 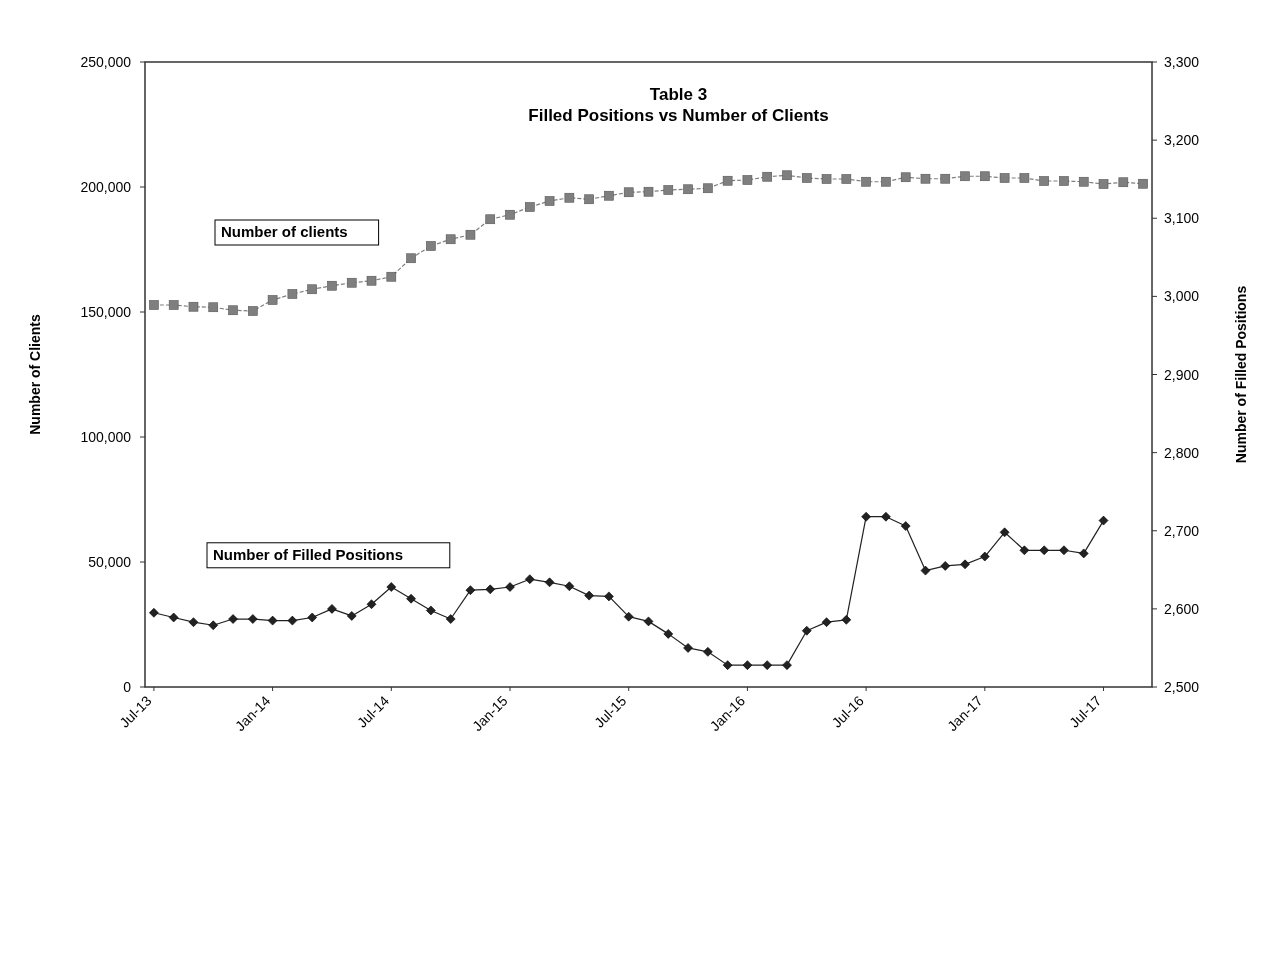 What do you see at coordinates (1182, 452) in the screenshot?
I see `y2-tick-label: 2,800` at bounding box center [1182, 452].